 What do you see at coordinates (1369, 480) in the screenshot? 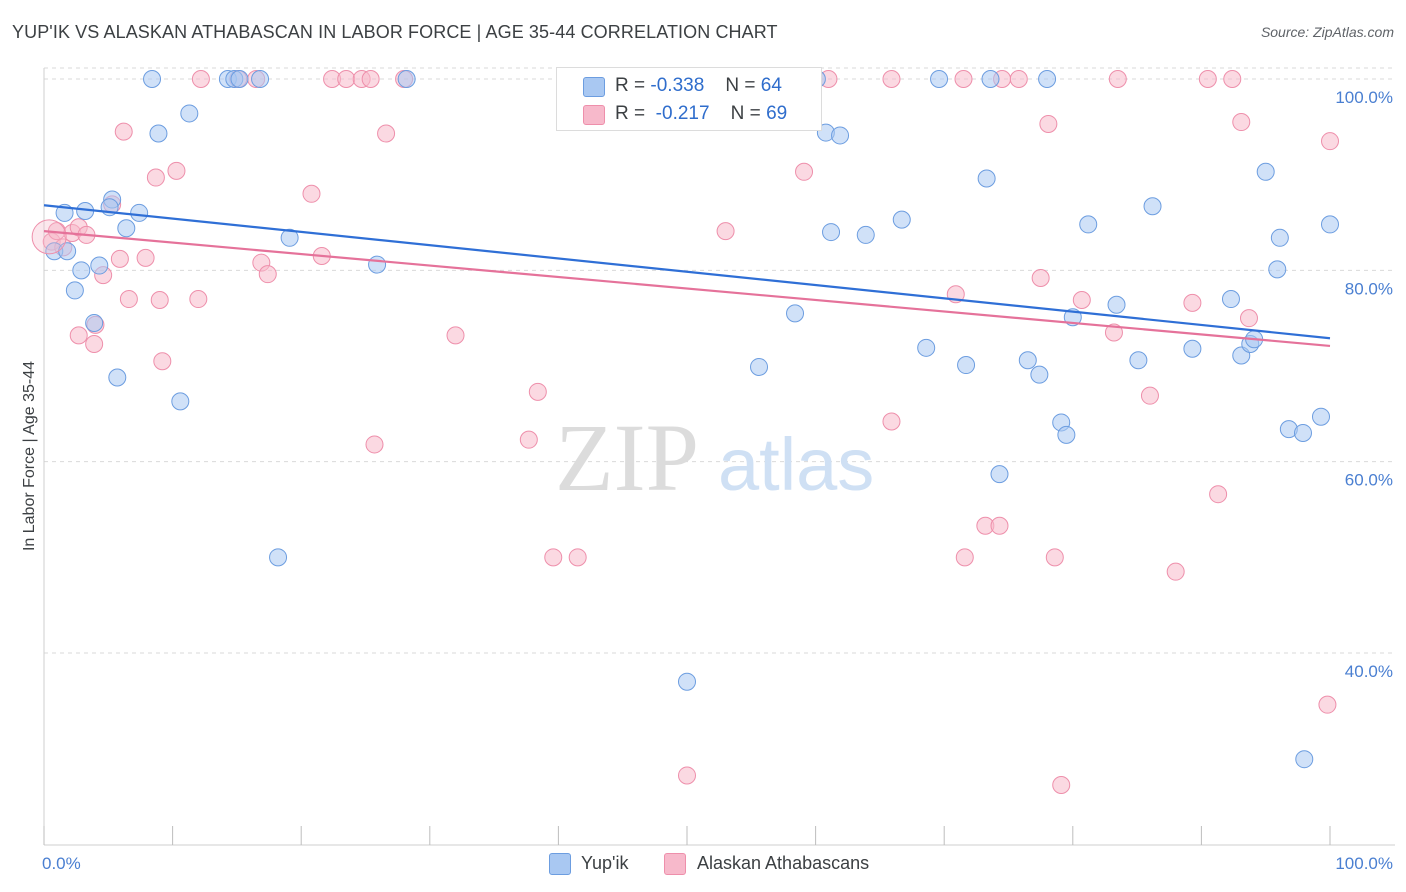
I see `y-tick-label: 60.0%` at bounding box center [1369, 480].